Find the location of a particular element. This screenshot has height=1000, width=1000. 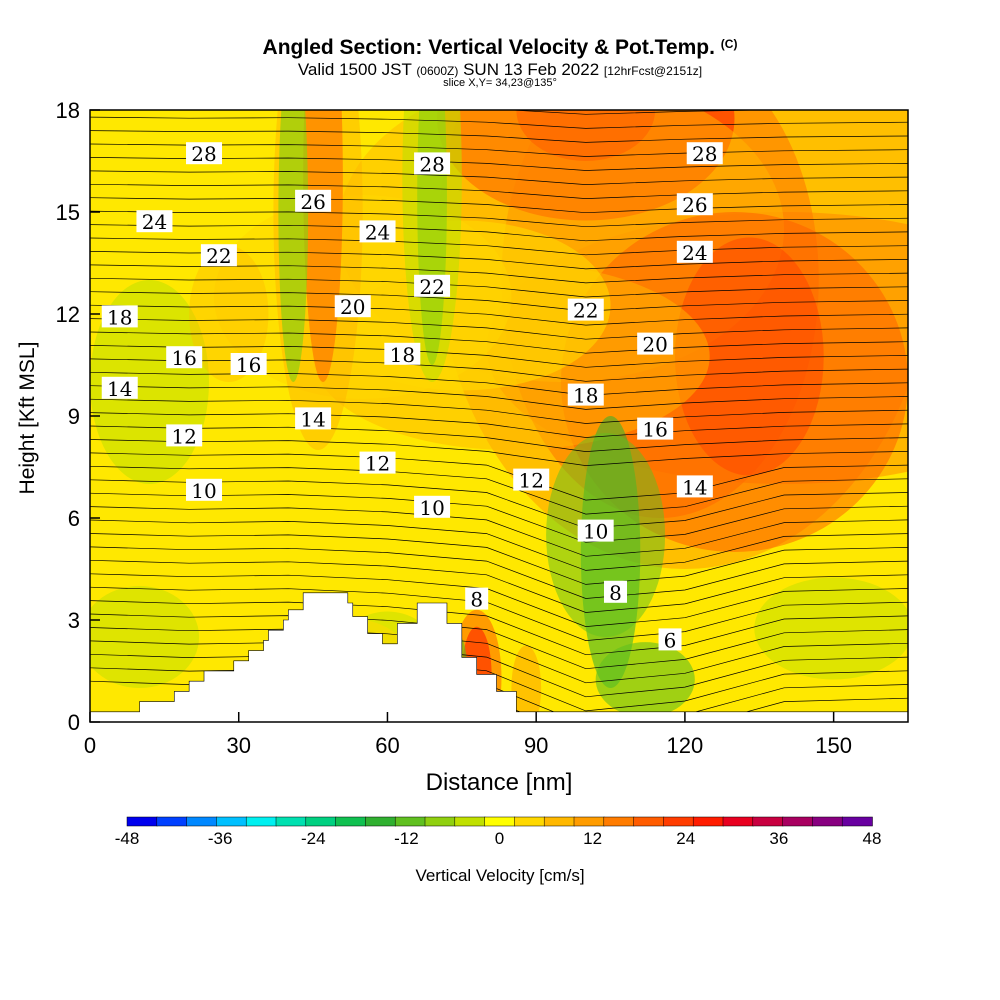

colorbar: -48 -36 -24 -12 0 12 24 36 48 is located at coordinates (498, 832).